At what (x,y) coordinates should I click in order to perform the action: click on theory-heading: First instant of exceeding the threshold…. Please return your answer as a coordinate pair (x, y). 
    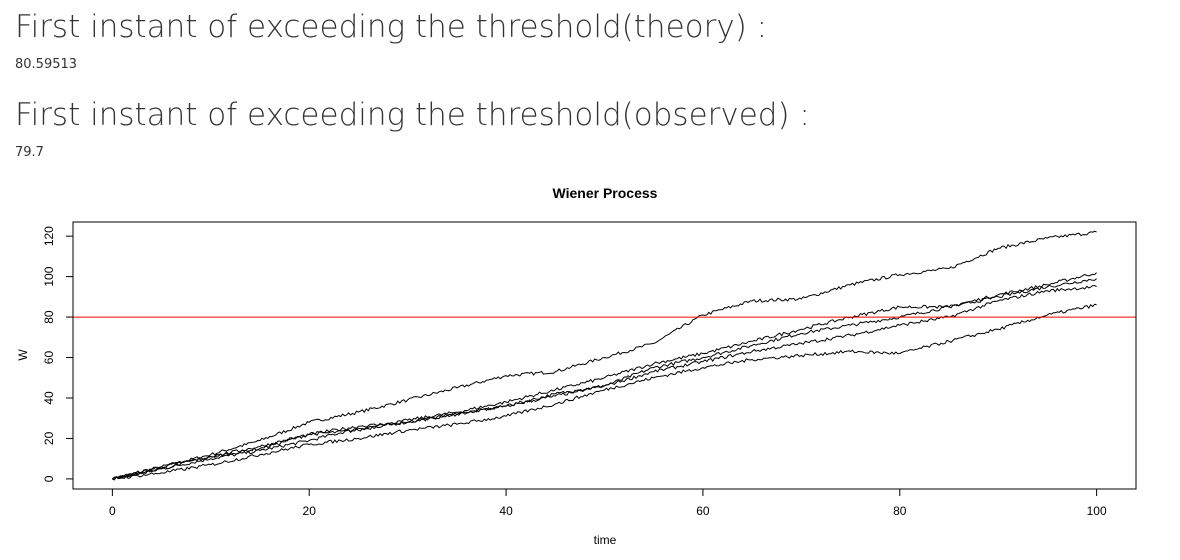
    Looking at the image, I should click on (391, 27).